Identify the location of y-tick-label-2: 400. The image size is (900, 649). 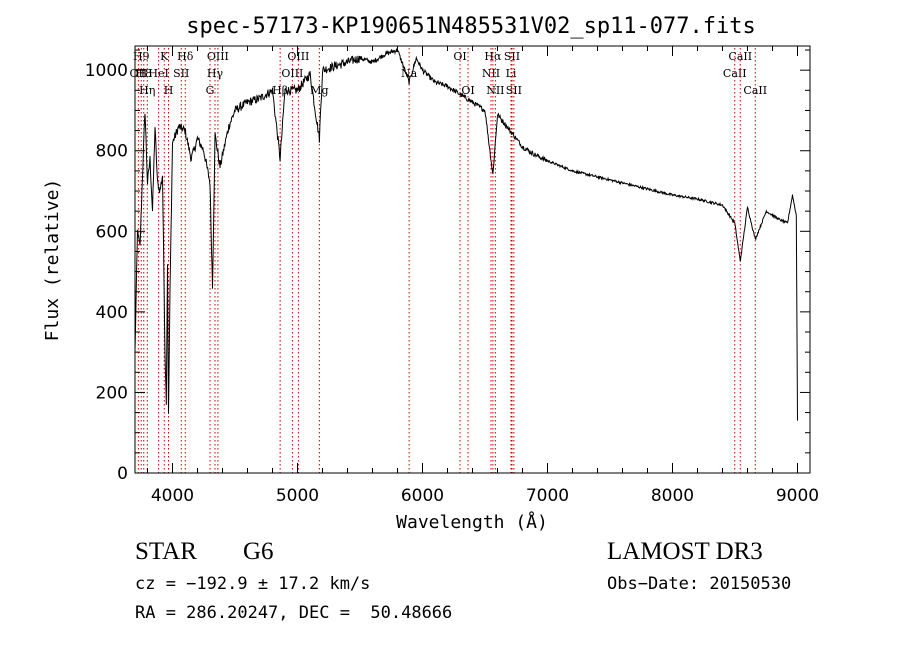
(112, 313).